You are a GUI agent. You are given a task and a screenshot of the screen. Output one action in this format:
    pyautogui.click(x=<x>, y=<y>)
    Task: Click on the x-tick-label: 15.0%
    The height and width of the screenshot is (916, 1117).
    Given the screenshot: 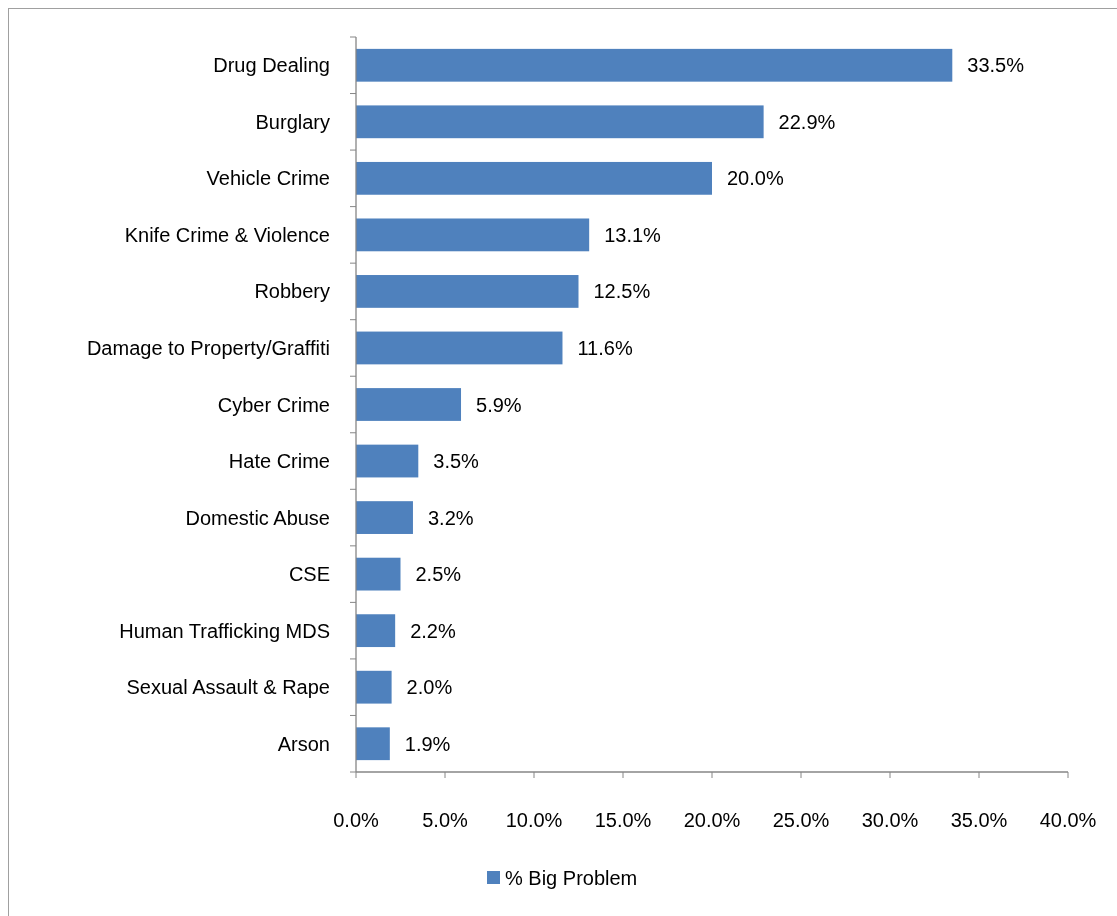 What is the action you would take?
    pyautogui.click(x=623, y=820)
    